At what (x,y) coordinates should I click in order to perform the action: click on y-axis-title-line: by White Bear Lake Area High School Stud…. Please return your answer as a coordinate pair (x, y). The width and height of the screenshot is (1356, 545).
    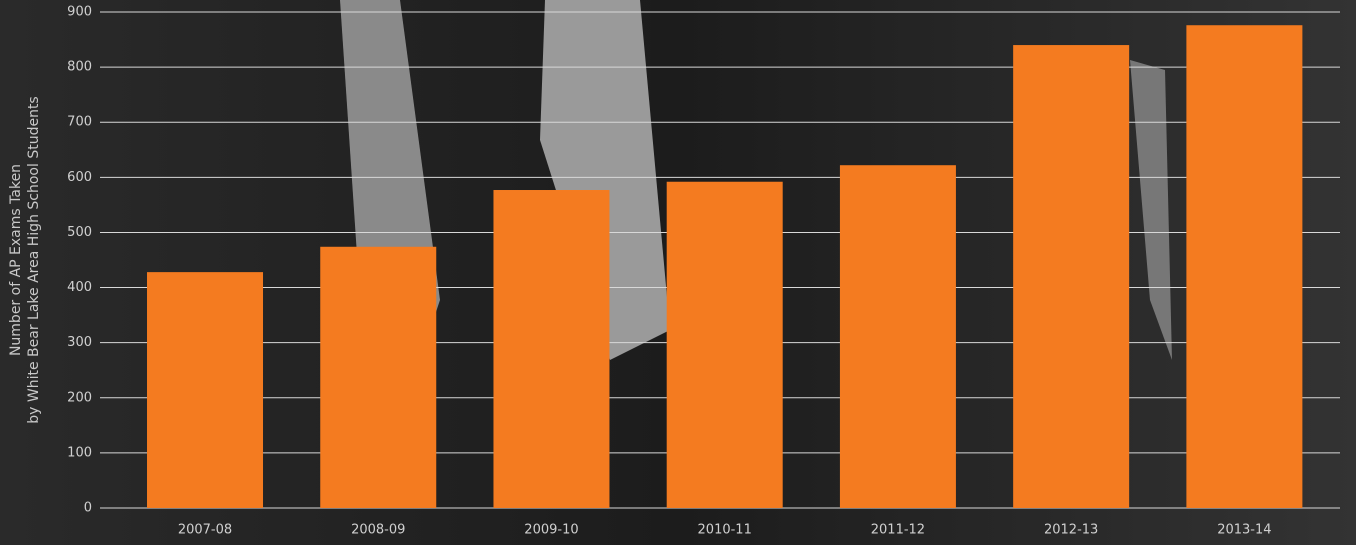
    Looking at the image, I should click on (34, 259).